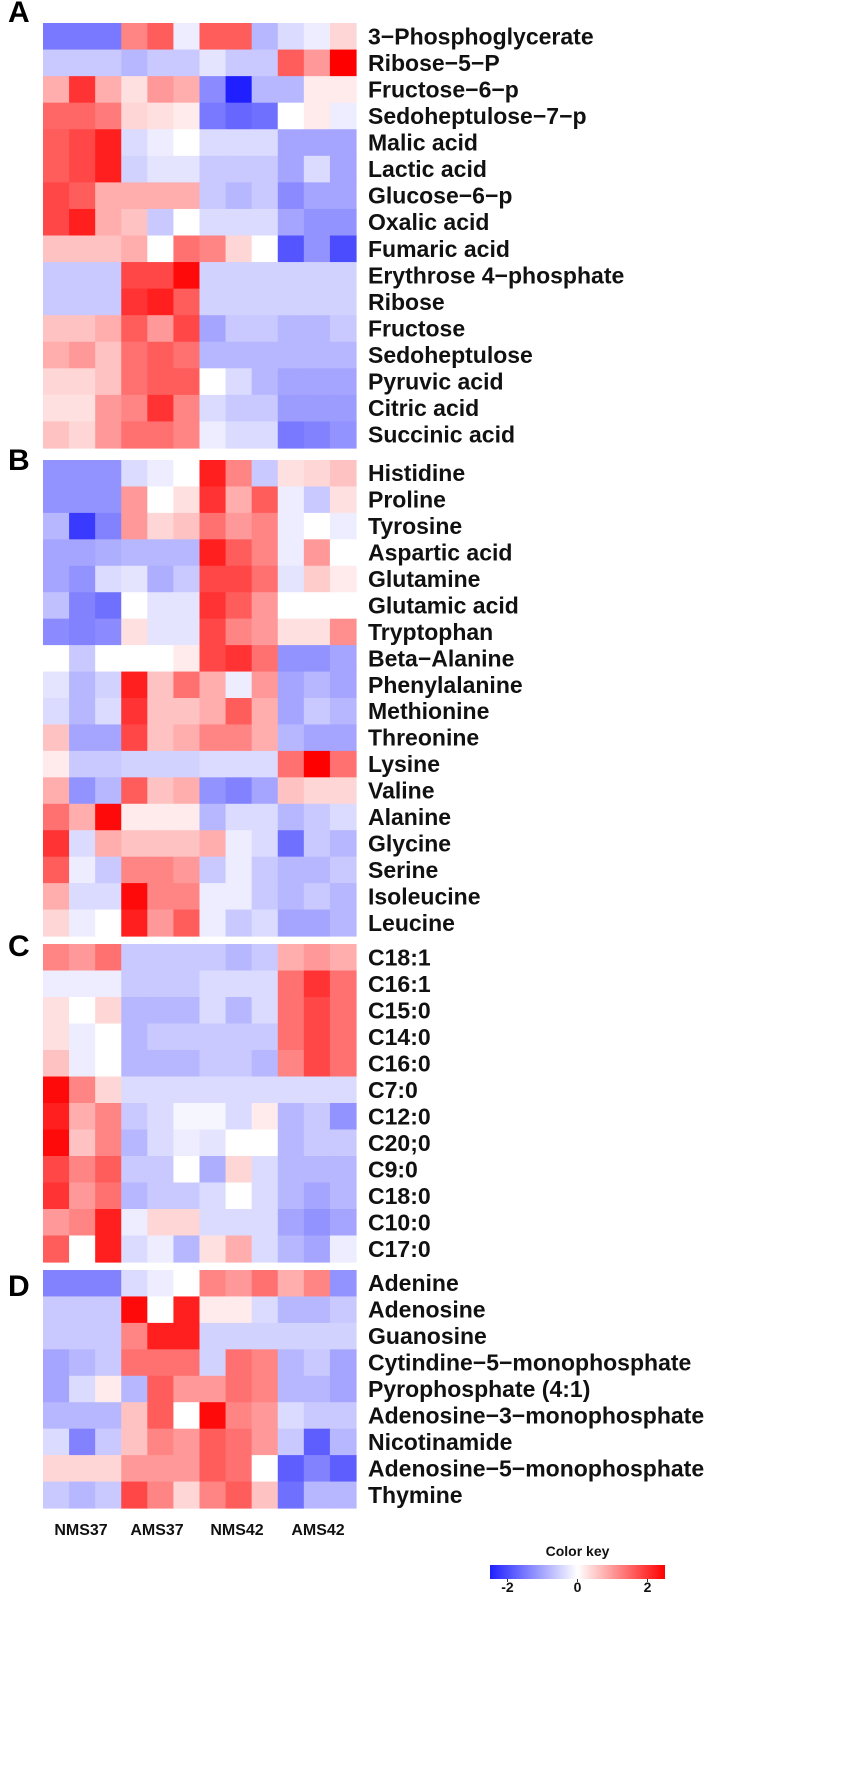 Image resolution: width=850 pixels, height=1788 pixels. What do you see at coordinates (441, 658) in the screenshot?
I see `row-label: Beta−Alanine` at bounding box center [441, 658].